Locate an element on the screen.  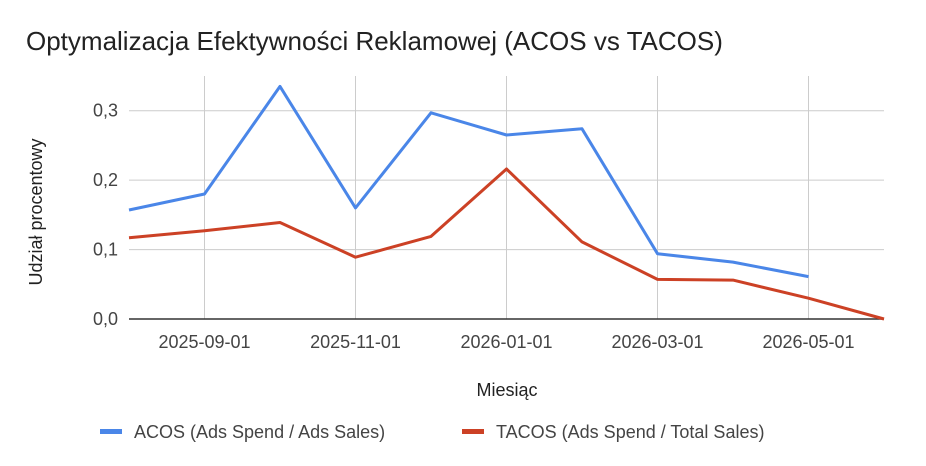
x-tick-label: 2026-01-01 is located at coordinates (506, 342).